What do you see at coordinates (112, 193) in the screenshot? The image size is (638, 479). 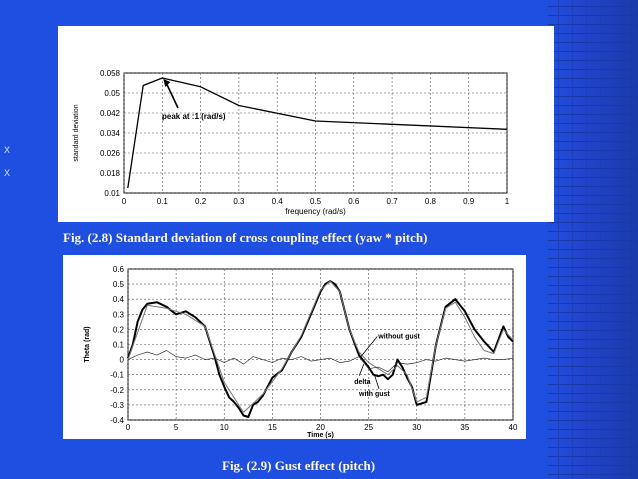 I see `y-tick-label: 0.01` at bounding box center [112, 193].